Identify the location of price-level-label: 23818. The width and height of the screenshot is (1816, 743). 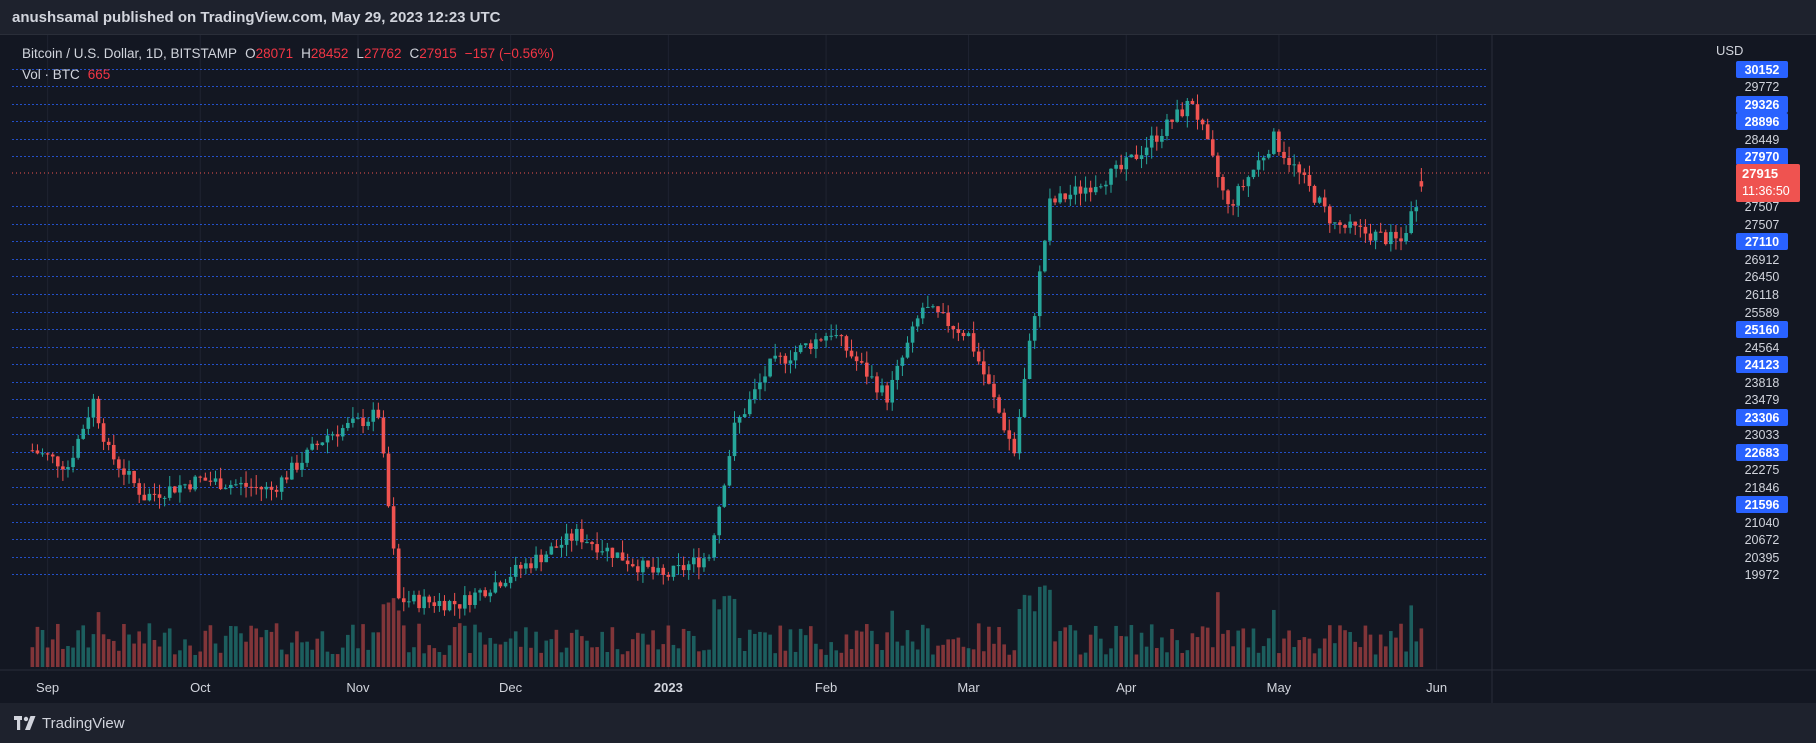
(1762, 383).